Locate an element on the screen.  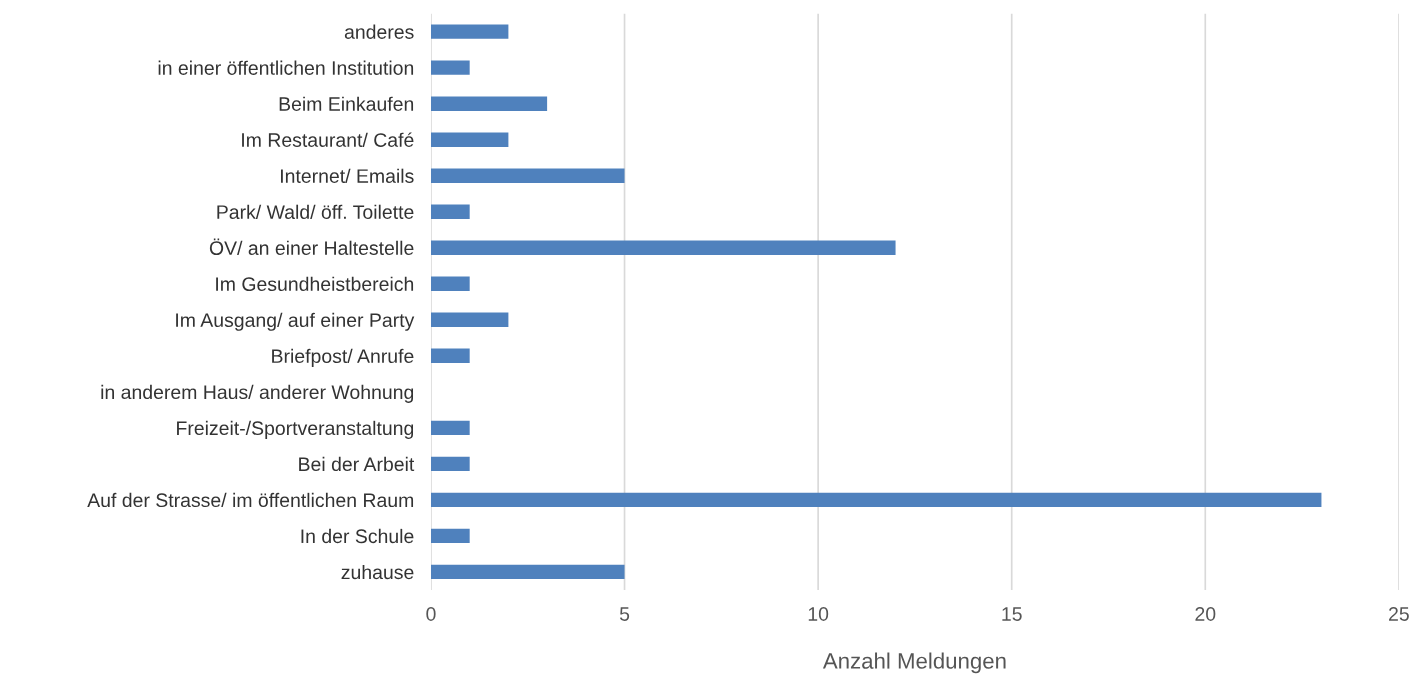
y-tick-label: Auf der Strasse/ im öffentlichen Raum is located at coordinates (250, 500).